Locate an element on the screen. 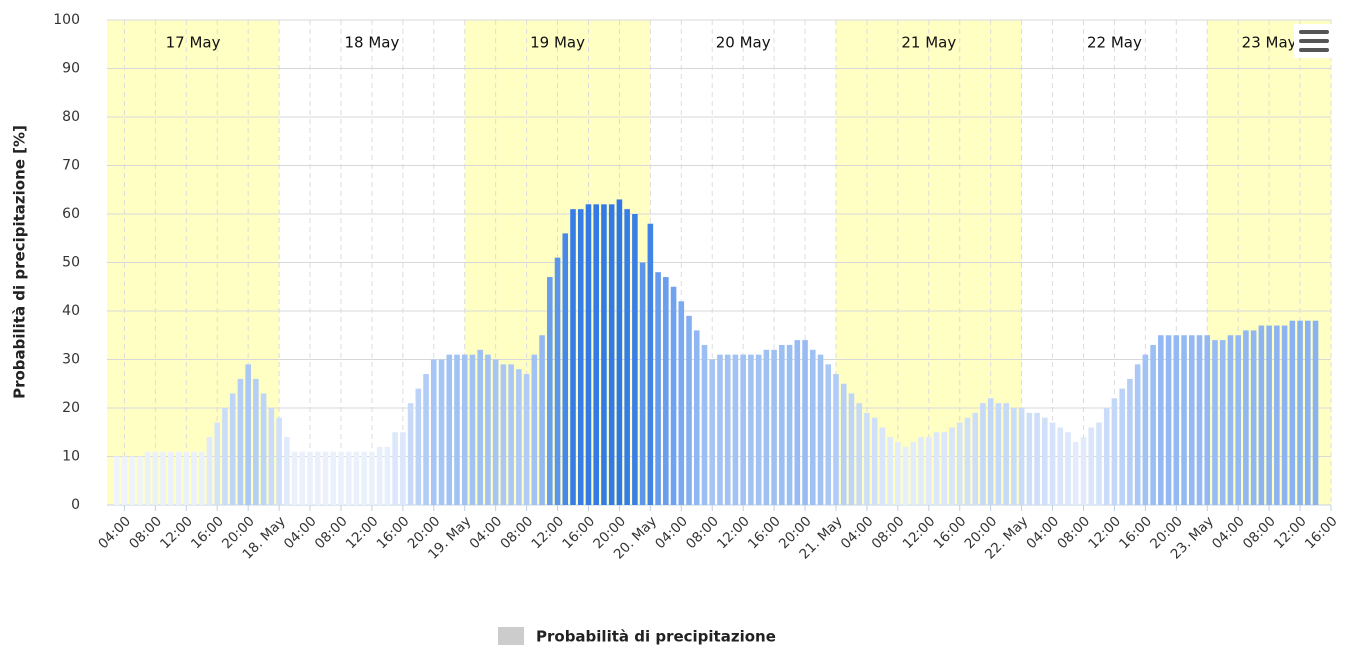  menu-button is located at coordinates (1313, 41).